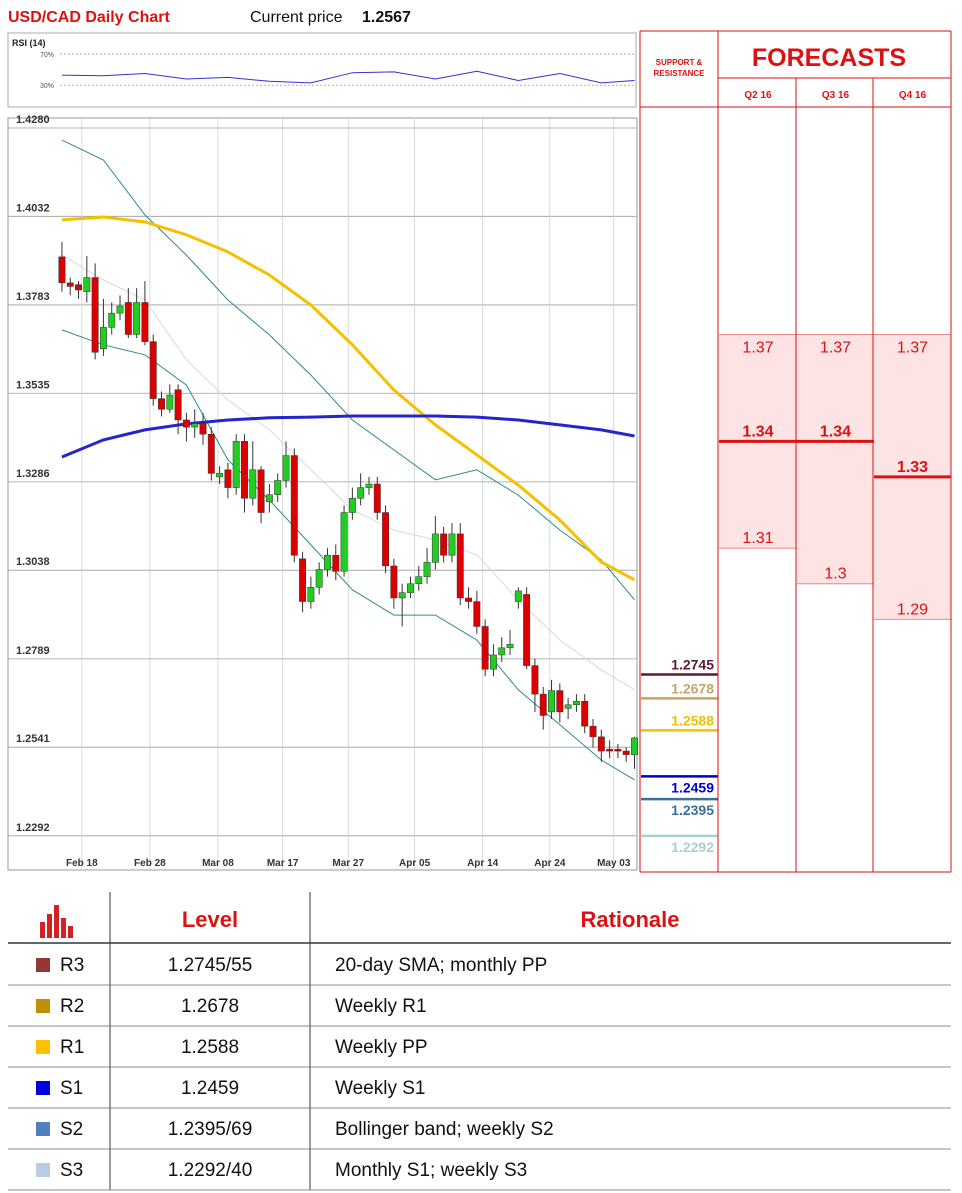 Image resolution: width=962 pixels, height=1193 pixels. Describe the element at coordinates (33, 828) in the screenshot. I see `y-tick-label: 1.2292` at that location.